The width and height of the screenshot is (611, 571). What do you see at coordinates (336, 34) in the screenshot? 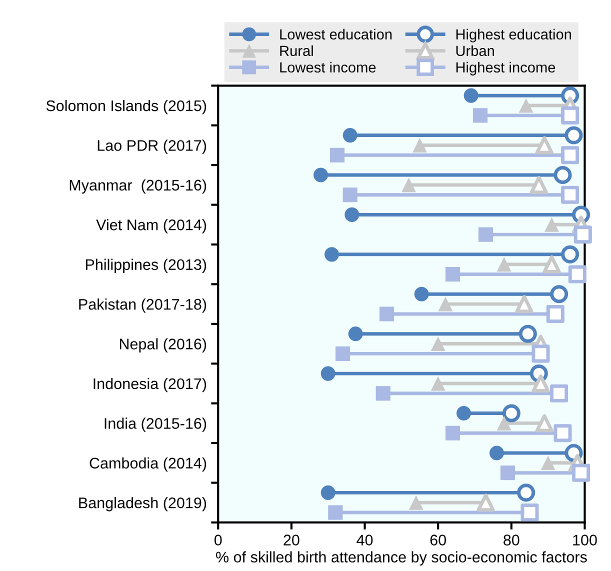
I see `legend-label: Lowest education` at bounding box center [336, 34].